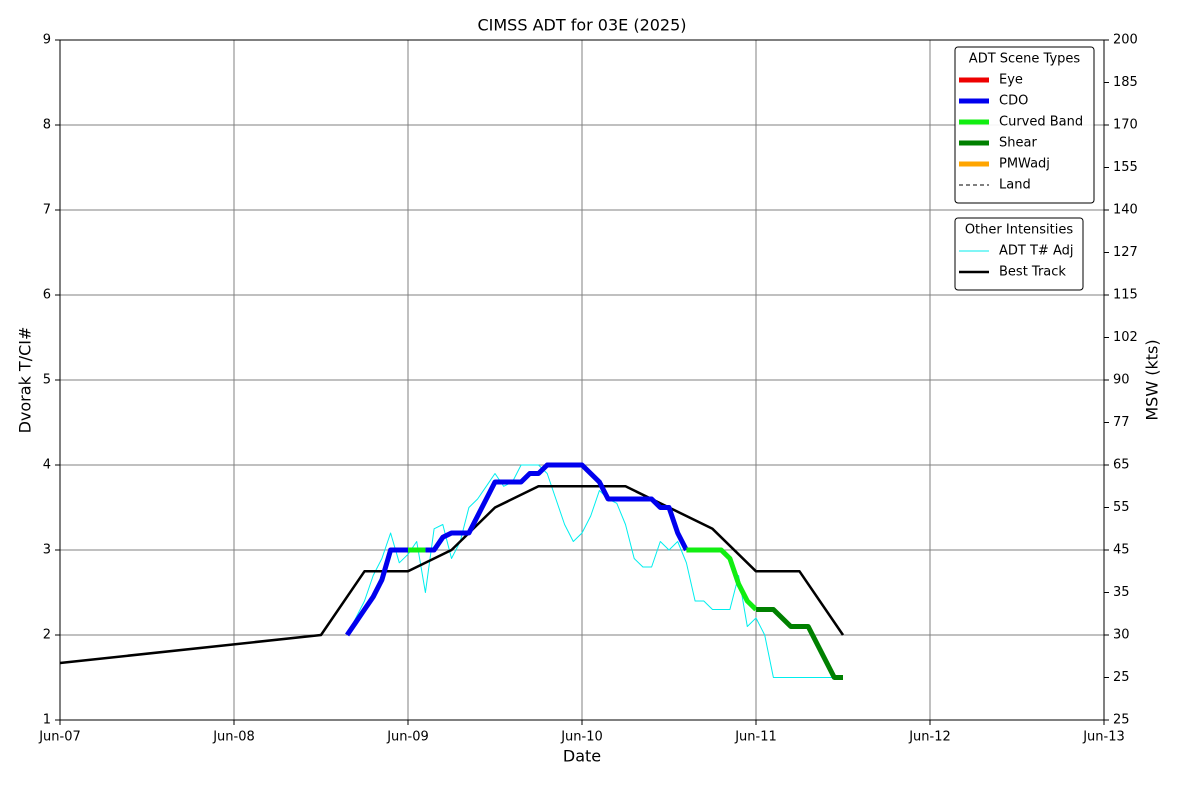  What do you see at coordinates (1125, 295) in the screenshot?
I see `y2-tick-label: 115` at bounding box center [1125, 295].